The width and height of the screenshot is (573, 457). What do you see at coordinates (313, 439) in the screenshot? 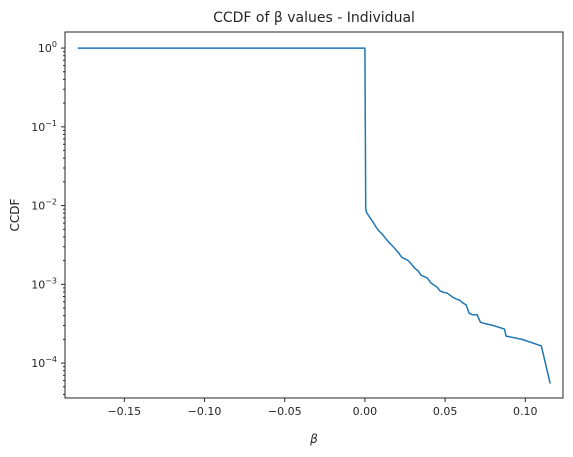
I see `x-axis-label: β` at bounding box center [313, 439].